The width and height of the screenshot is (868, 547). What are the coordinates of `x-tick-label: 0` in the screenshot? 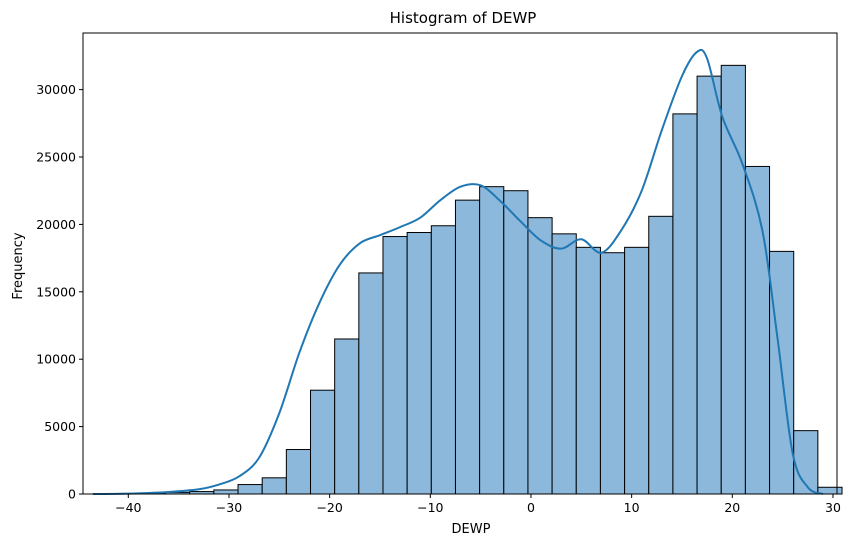 It's located at (531, 507).